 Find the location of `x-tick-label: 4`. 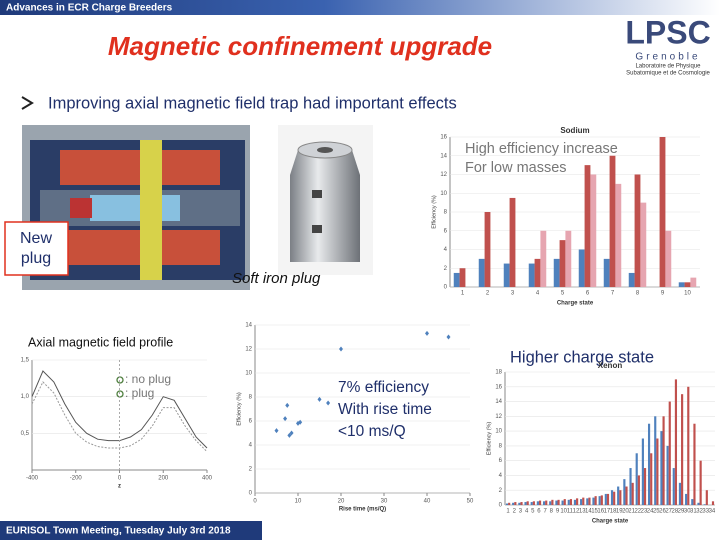

x-tick-label: 4 is located at coordinates (538, 294).